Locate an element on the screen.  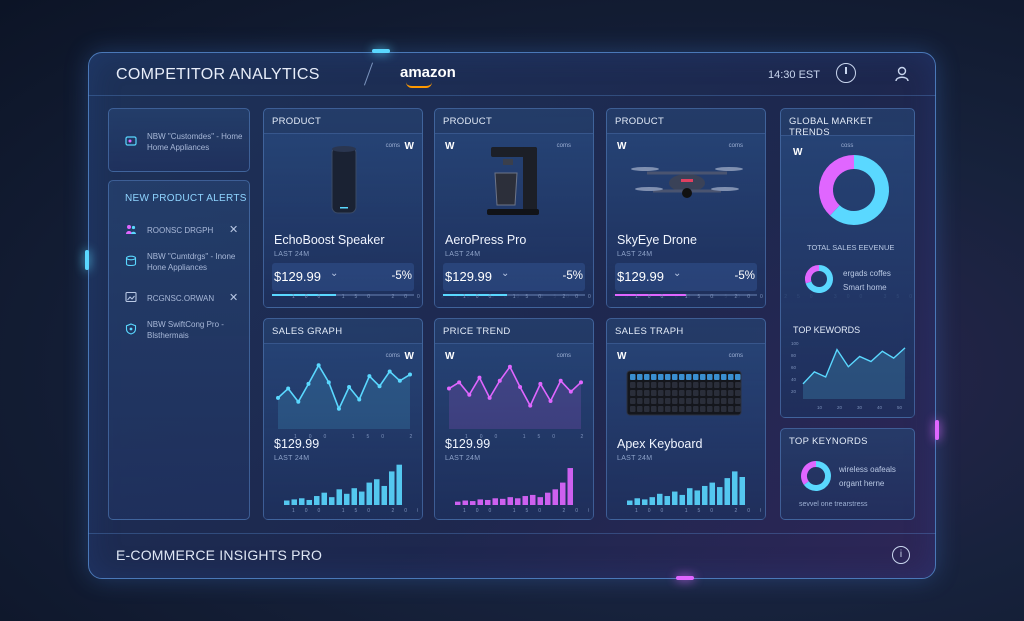
alert-item: RCGNSC.ORWAN ✕ is located at coordinates (180, 298).